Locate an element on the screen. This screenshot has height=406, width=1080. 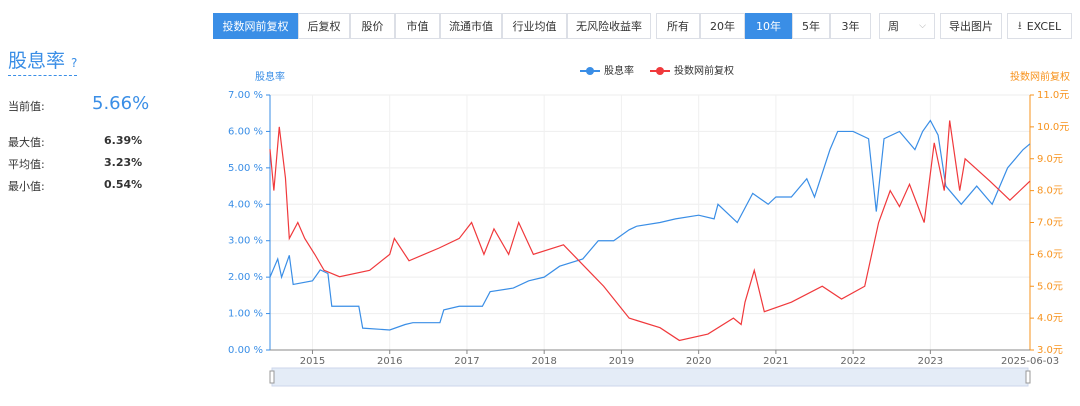
y2-tick-label: 9.0元 is located at coordinates (1050, 159).